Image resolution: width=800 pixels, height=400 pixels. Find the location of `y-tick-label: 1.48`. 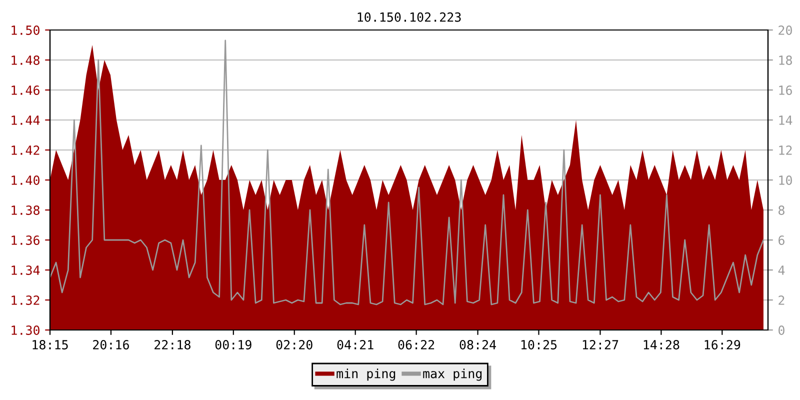

y-tick-label: 1.48 is located at coordinates (26, 60).